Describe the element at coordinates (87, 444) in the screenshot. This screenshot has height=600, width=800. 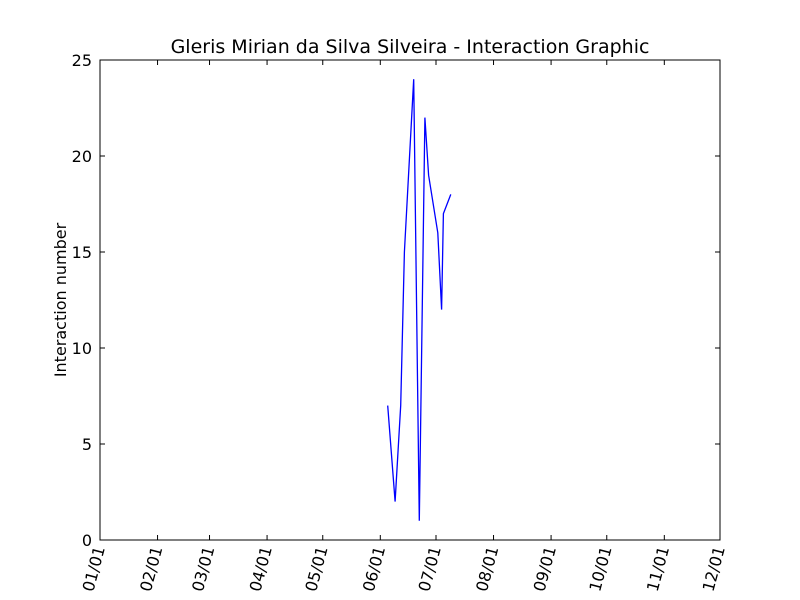
I see `y-tick-label: 5` at that location.